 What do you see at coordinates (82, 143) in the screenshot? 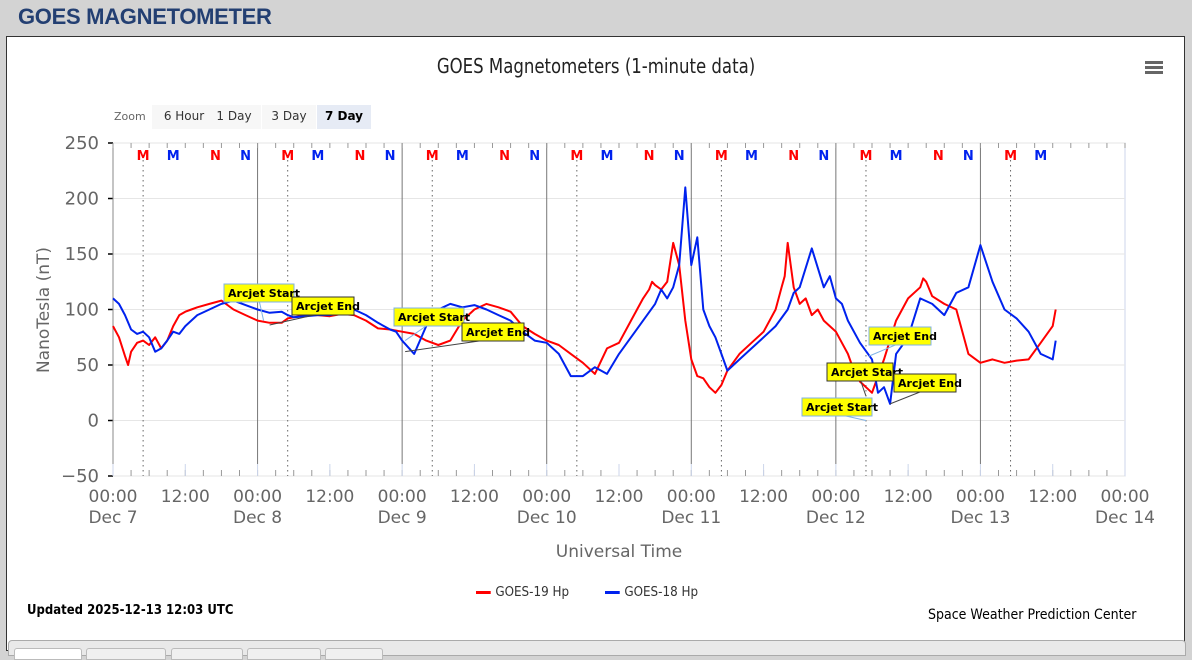
I see `y-tick-label: 250` at bounding box center [82, 143].